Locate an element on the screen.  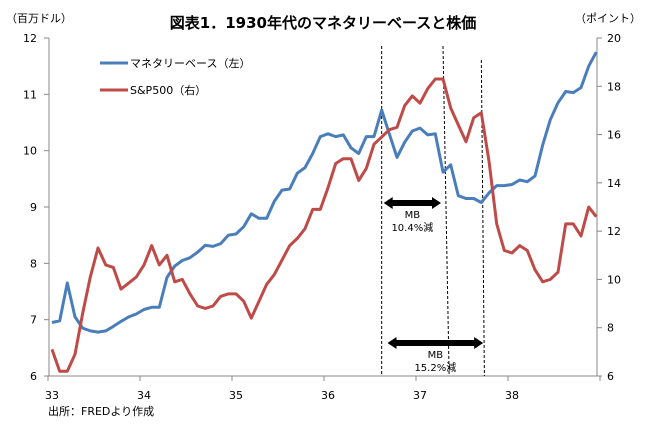
legend: マネタリーベース（左） S&P500（右） is located at coordinates (175, 77).